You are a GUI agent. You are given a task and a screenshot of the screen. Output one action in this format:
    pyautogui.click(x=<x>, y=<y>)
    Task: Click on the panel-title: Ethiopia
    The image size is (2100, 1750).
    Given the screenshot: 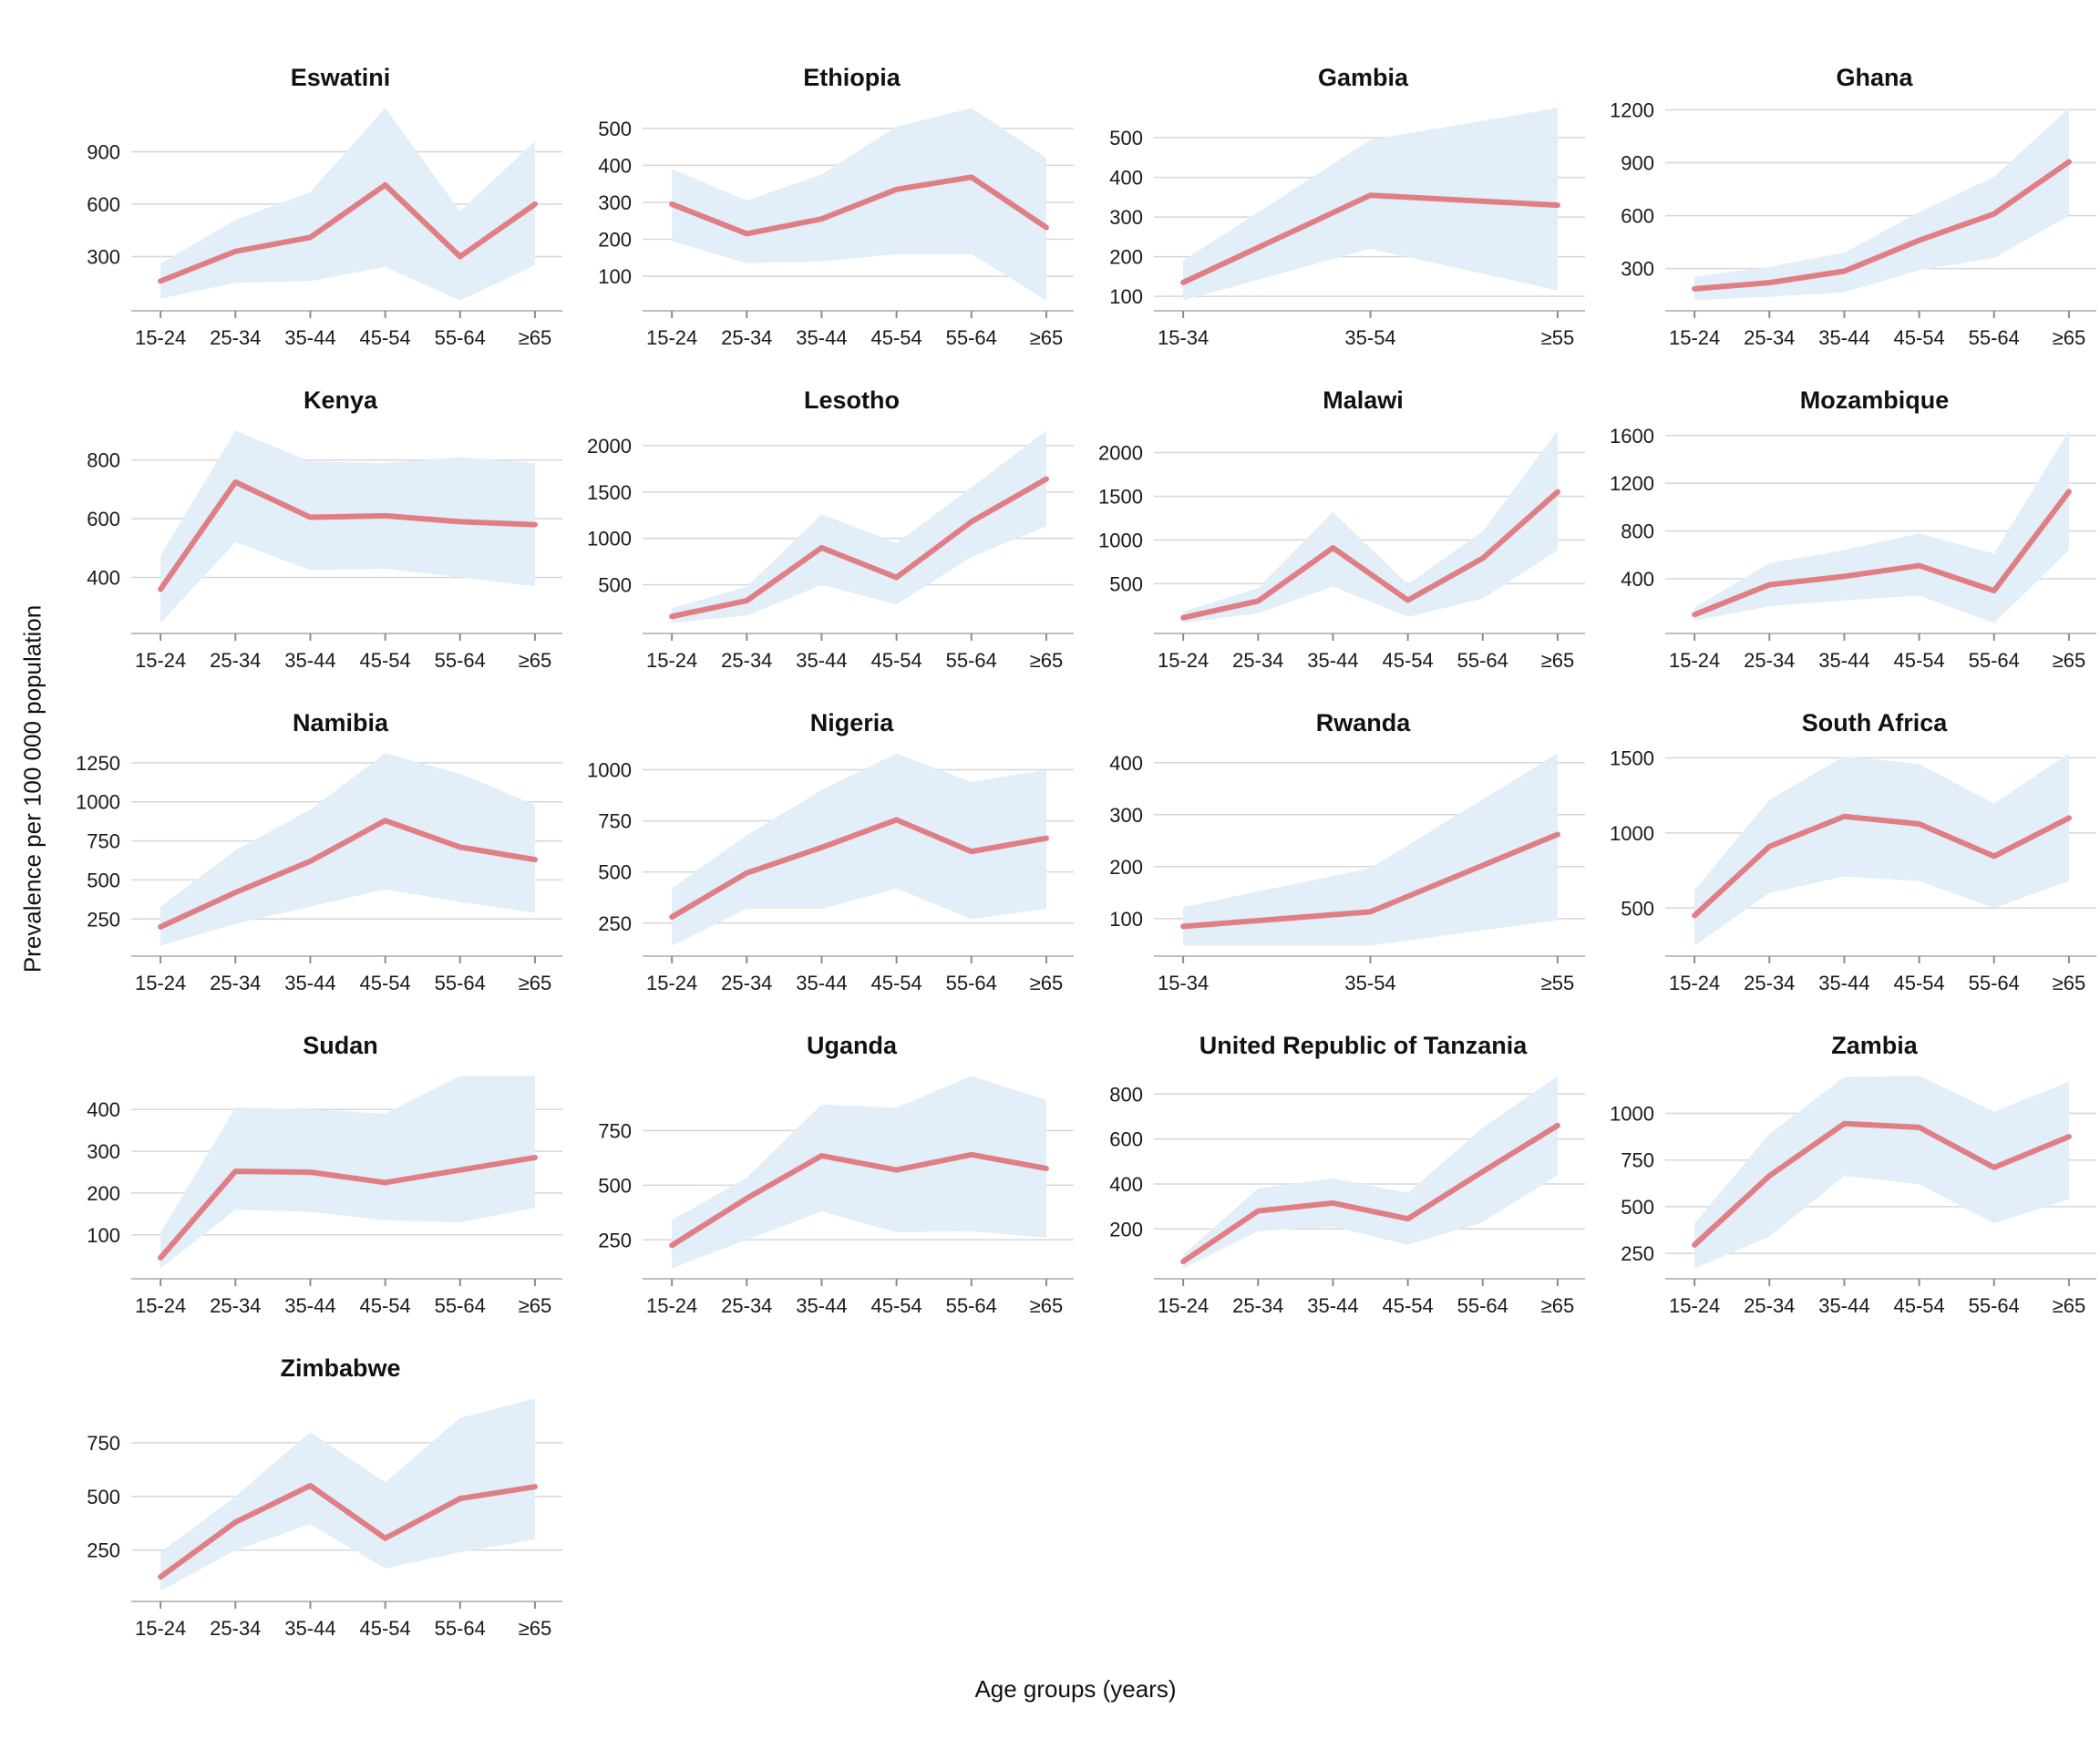 What is the action you would take?
    pyautogui.click(x=852, y=77)
    